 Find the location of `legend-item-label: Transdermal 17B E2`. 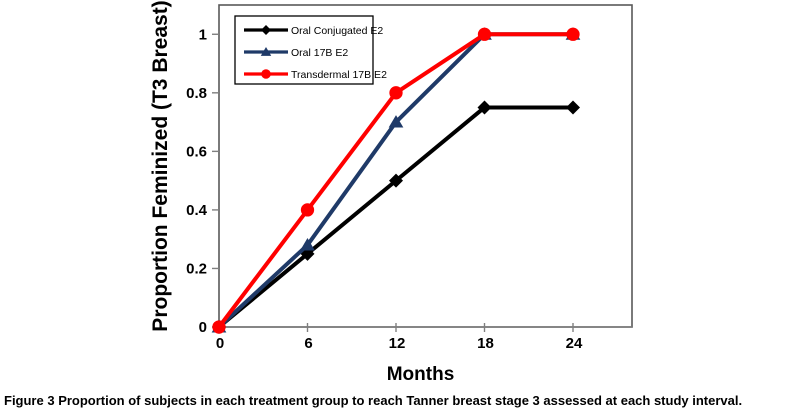

legend-item-label: Transdermal 17B E2 is located at coordinates (339, 75).